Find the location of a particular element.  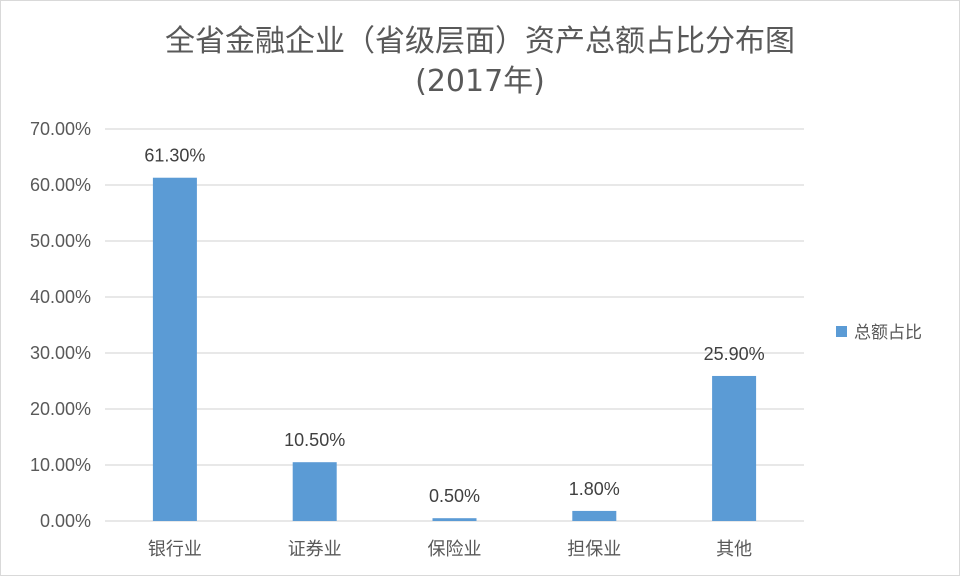

data-label: 61.30% is located at coordinates (174, 156).